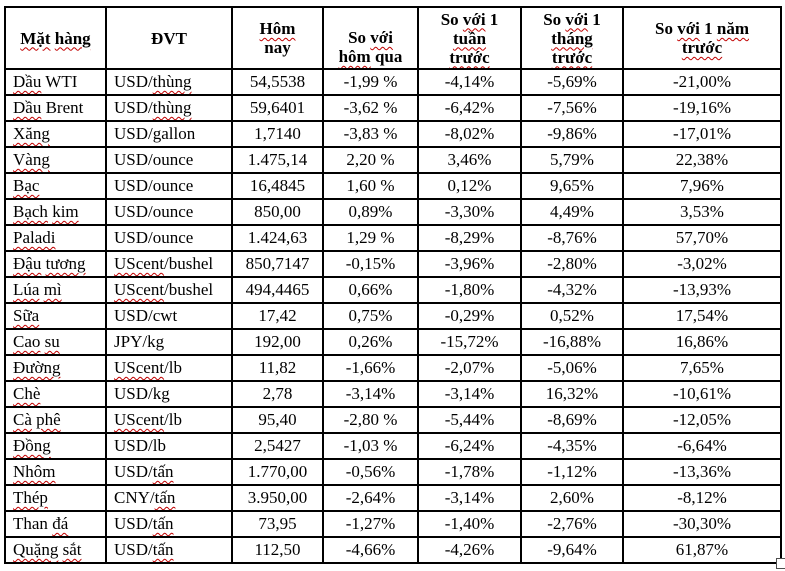 The height and width of the screenshot is (571, 785). What do you see at coordinates (370, 498) in the screenshot?
I see `cell-vs_yesterday: -2,64%` at bounding box center [370, 498].